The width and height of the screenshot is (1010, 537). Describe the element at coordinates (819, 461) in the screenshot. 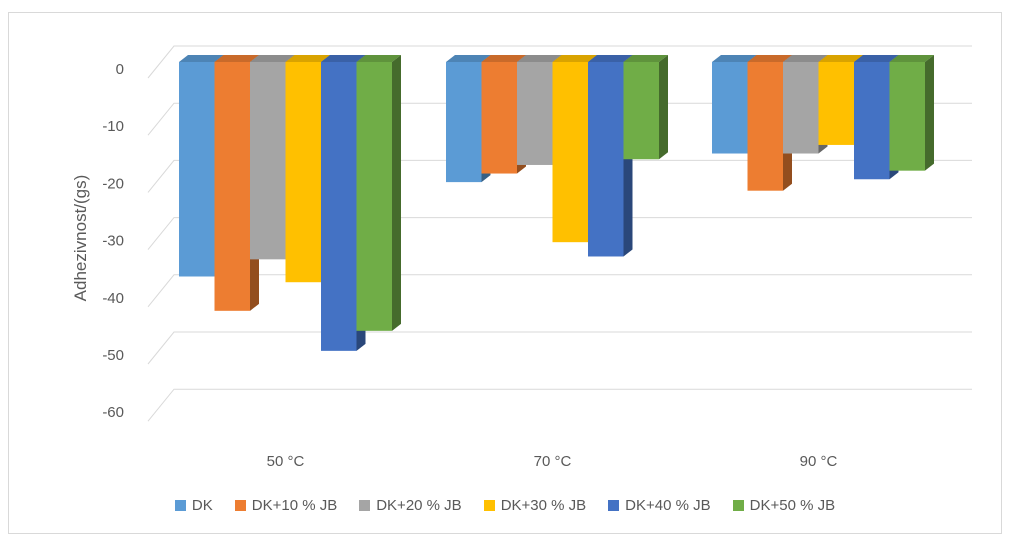

I see `x-category-label: 90 °C` at that location.